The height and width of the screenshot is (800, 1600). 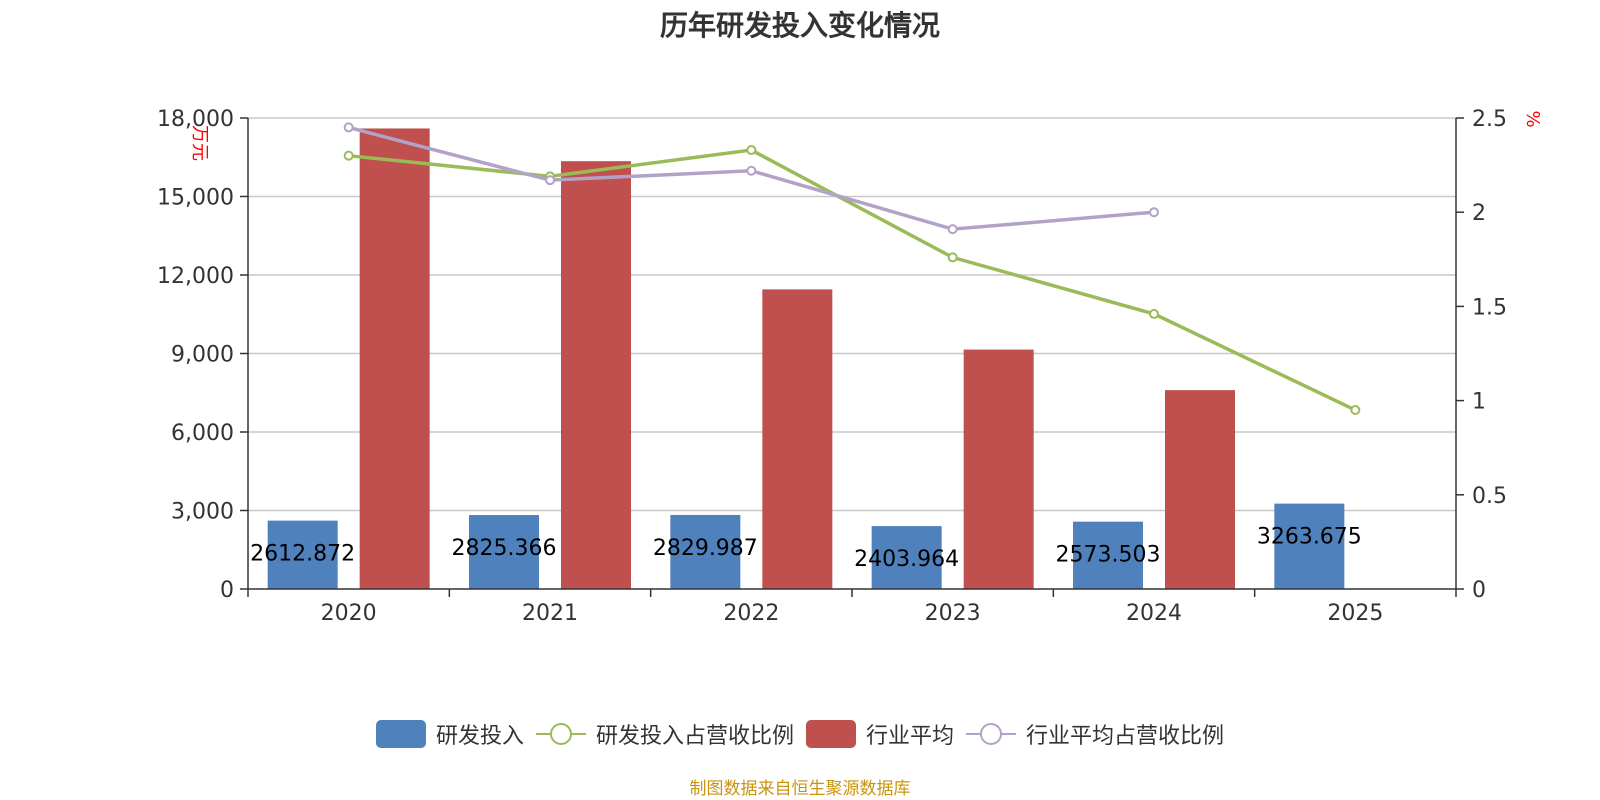 What do you see at coordinates (550, 613) in the screenshot?
I see `x-axis-tick-label: 2021` at bounding box center [550, 613].